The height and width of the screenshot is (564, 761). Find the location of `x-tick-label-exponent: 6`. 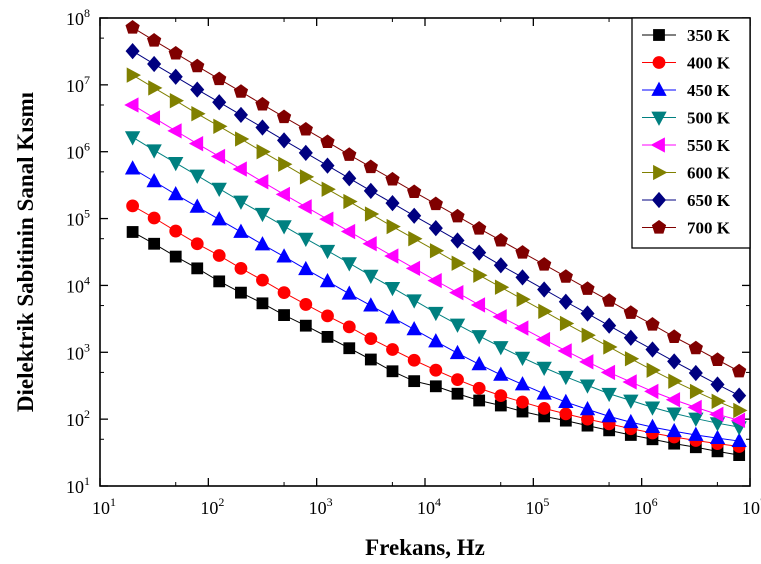

x-tick-label-exponent: 6 is located at coordinates (655, 502).